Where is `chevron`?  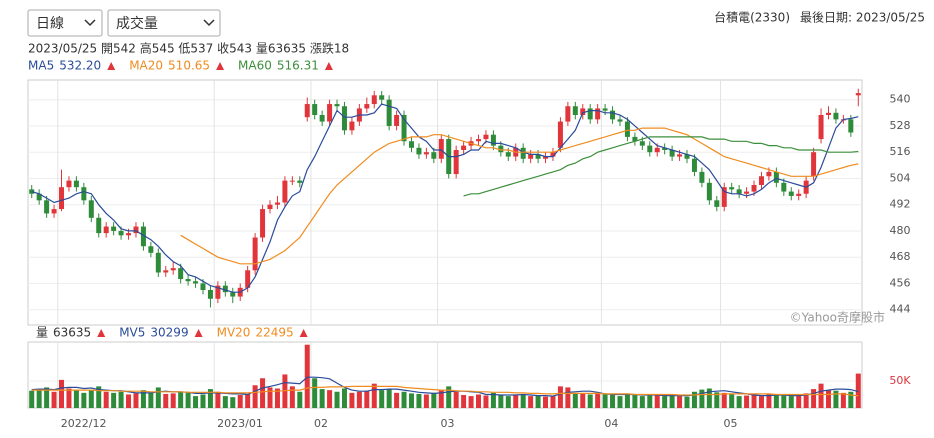
chevron is located at coordinates (90, 23).